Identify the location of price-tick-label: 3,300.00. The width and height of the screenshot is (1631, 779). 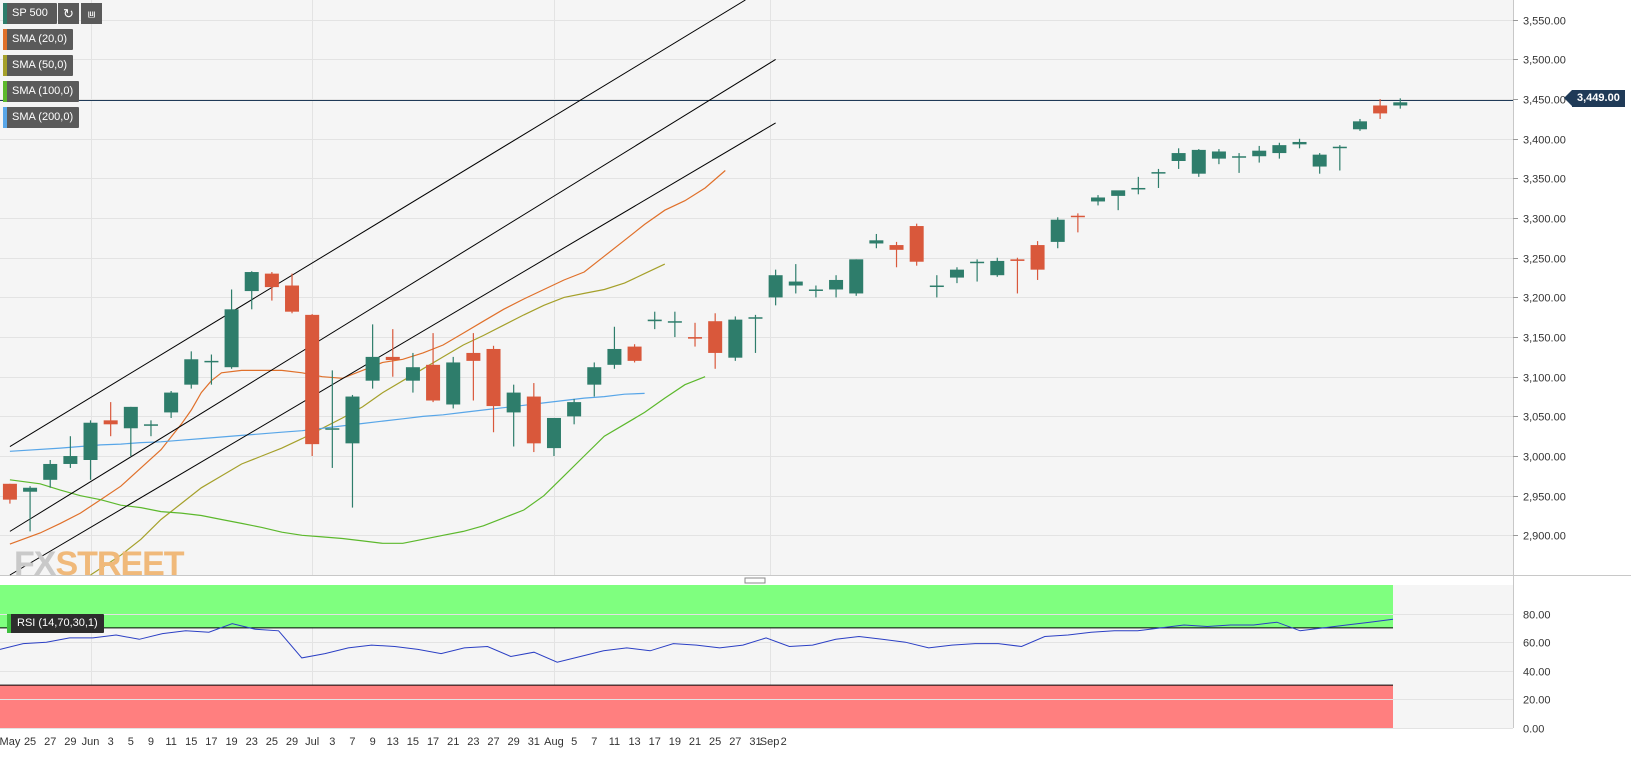
(1544, 220).